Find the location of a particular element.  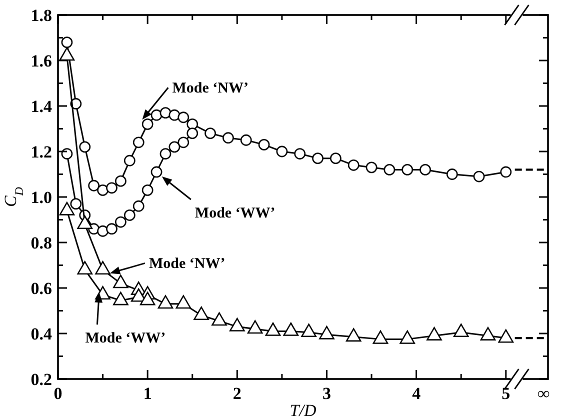

y-tick-label: 1.2 is located at coordinates (41, 152).